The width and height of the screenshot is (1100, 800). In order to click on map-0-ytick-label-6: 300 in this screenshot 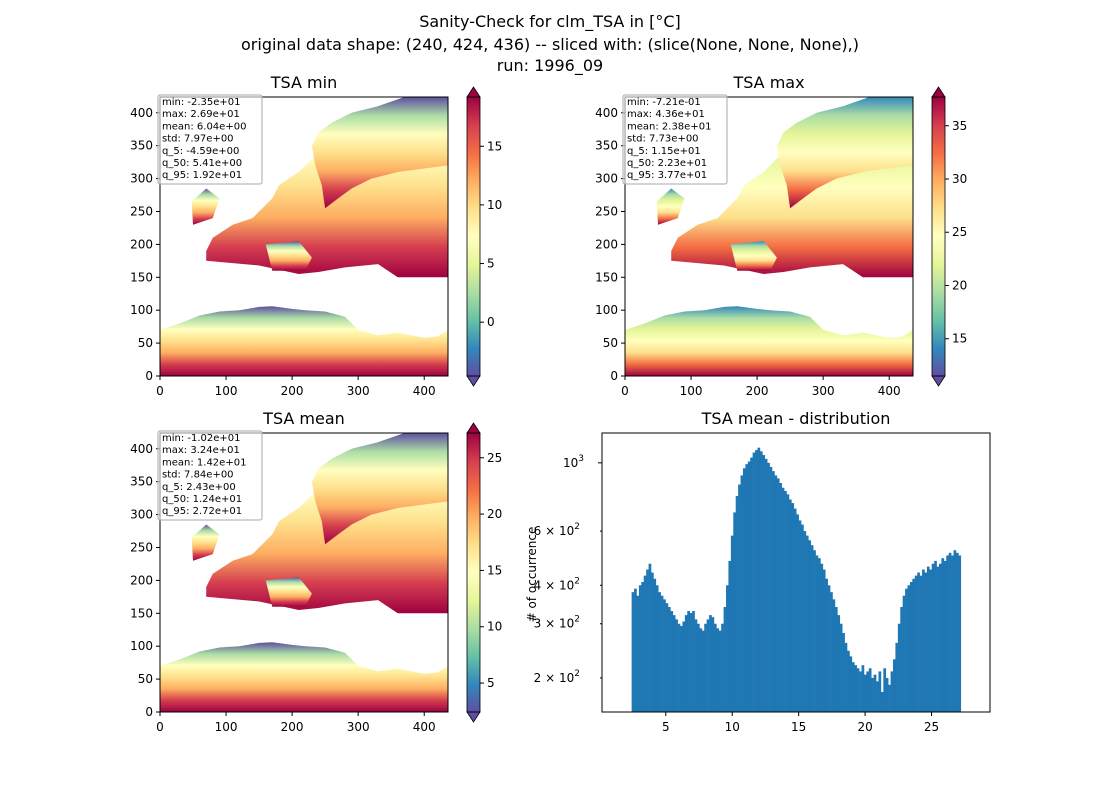, I will do `click(141, 179)`.